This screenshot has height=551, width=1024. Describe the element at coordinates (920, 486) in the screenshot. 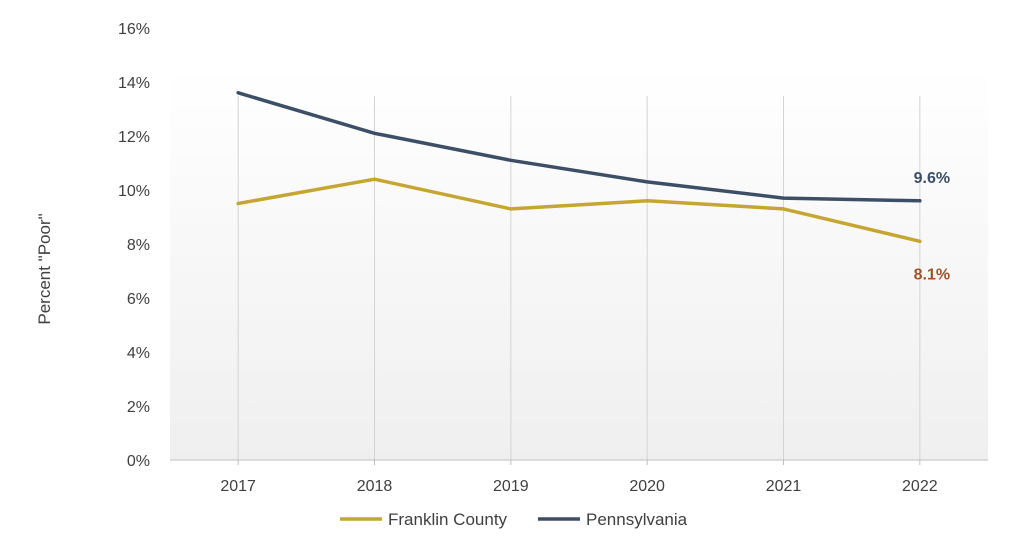

I see `x-tick-label: 2022` at that location.